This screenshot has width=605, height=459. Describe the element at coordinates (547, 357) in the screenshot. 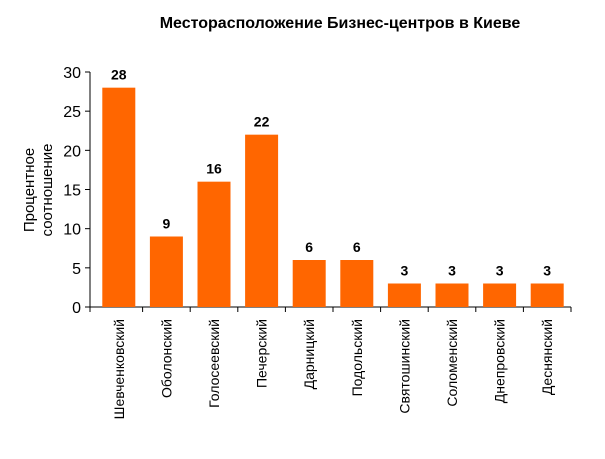

I see `x-tick-label: Деснянский` at that location.